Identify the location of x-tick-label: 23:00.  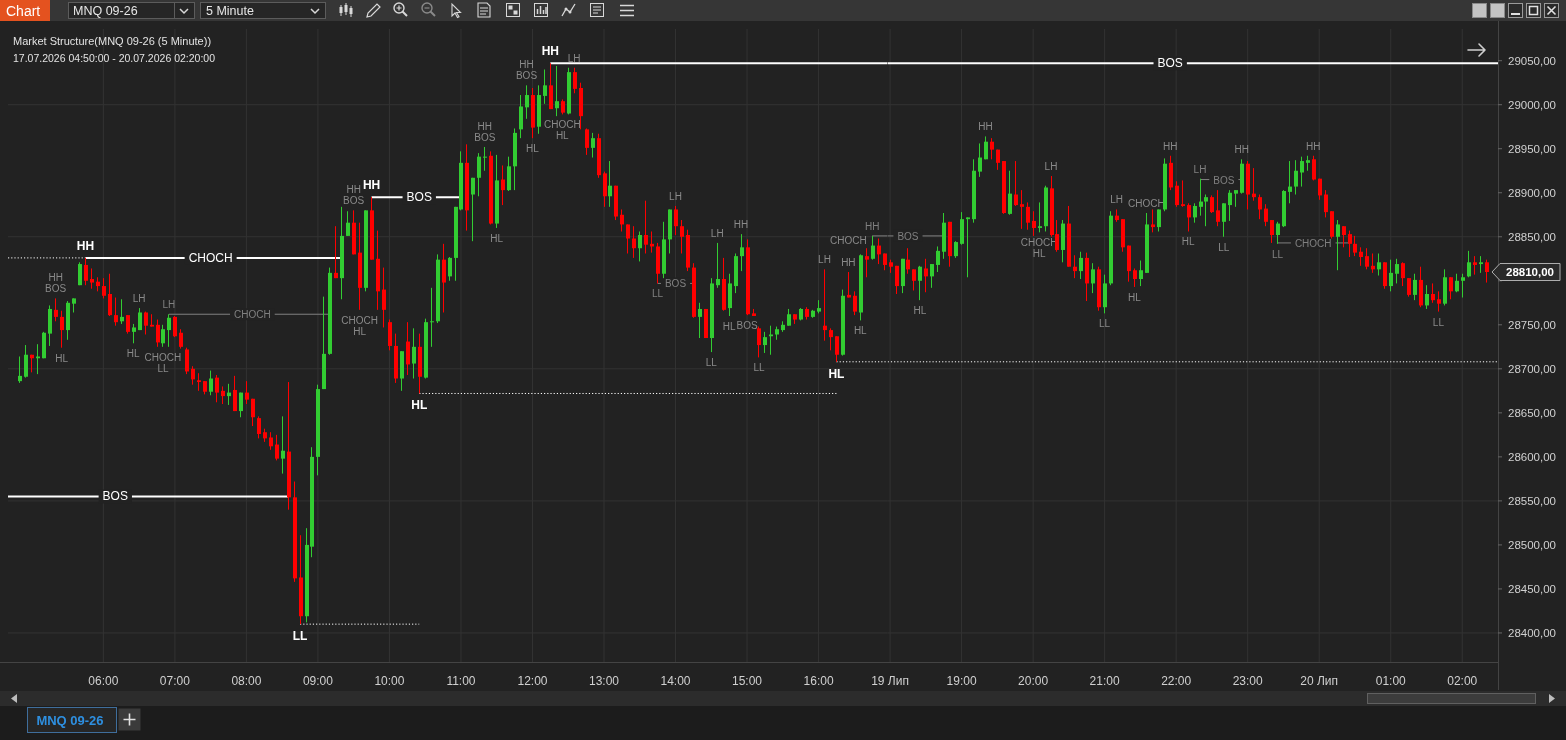
(1248, 681).